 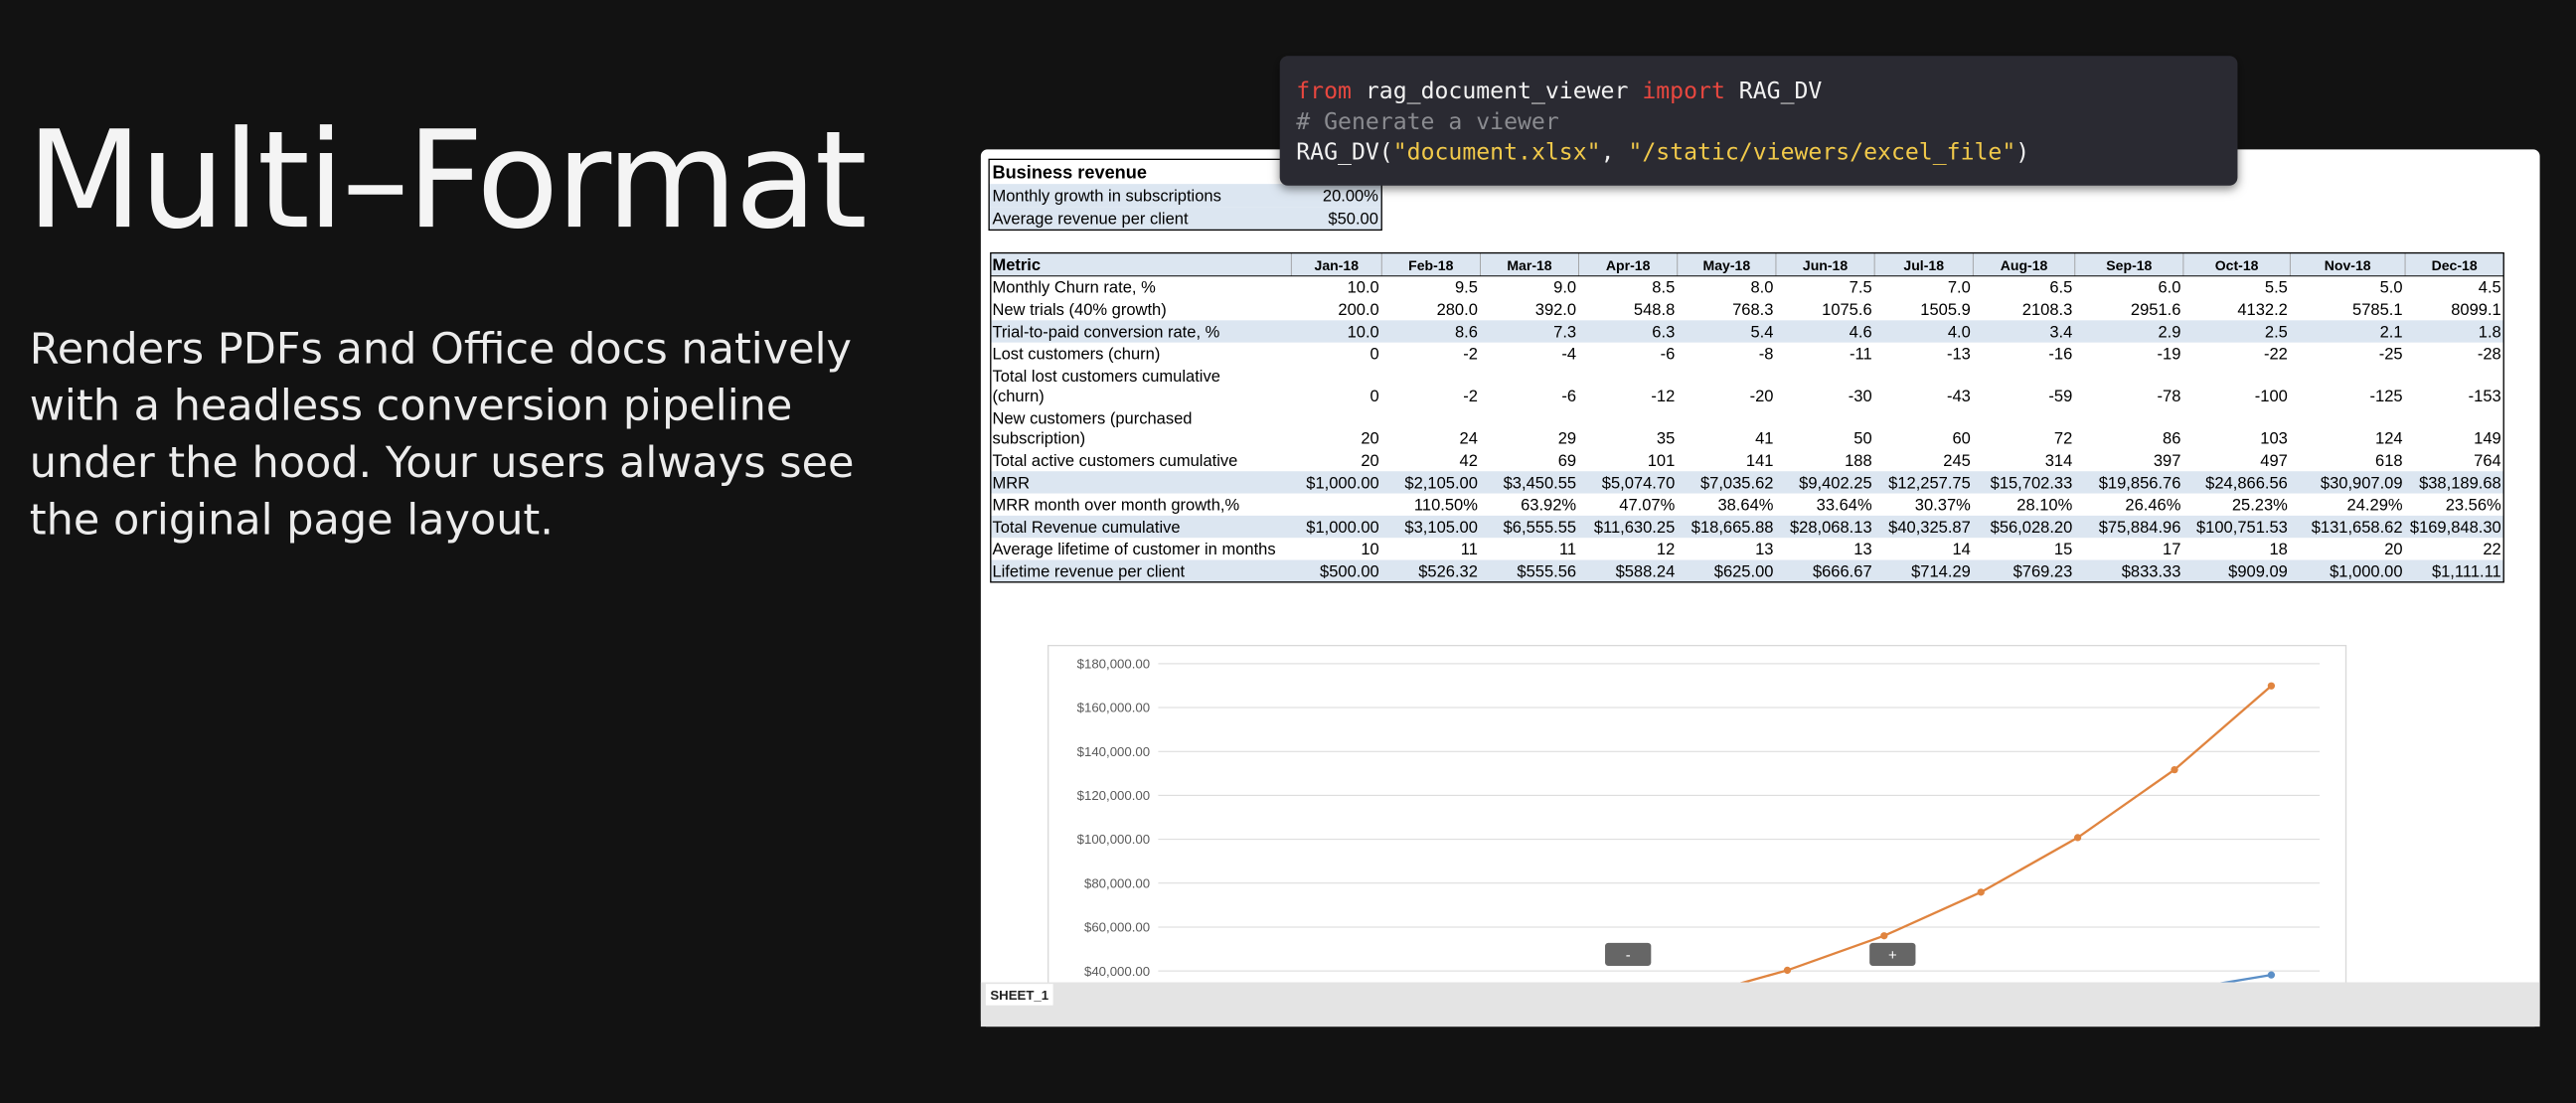 What do you see at coordinates (1469, 438) in the screenshot?
I see `metrics-value: 24` at bounding box center [1469, 438].